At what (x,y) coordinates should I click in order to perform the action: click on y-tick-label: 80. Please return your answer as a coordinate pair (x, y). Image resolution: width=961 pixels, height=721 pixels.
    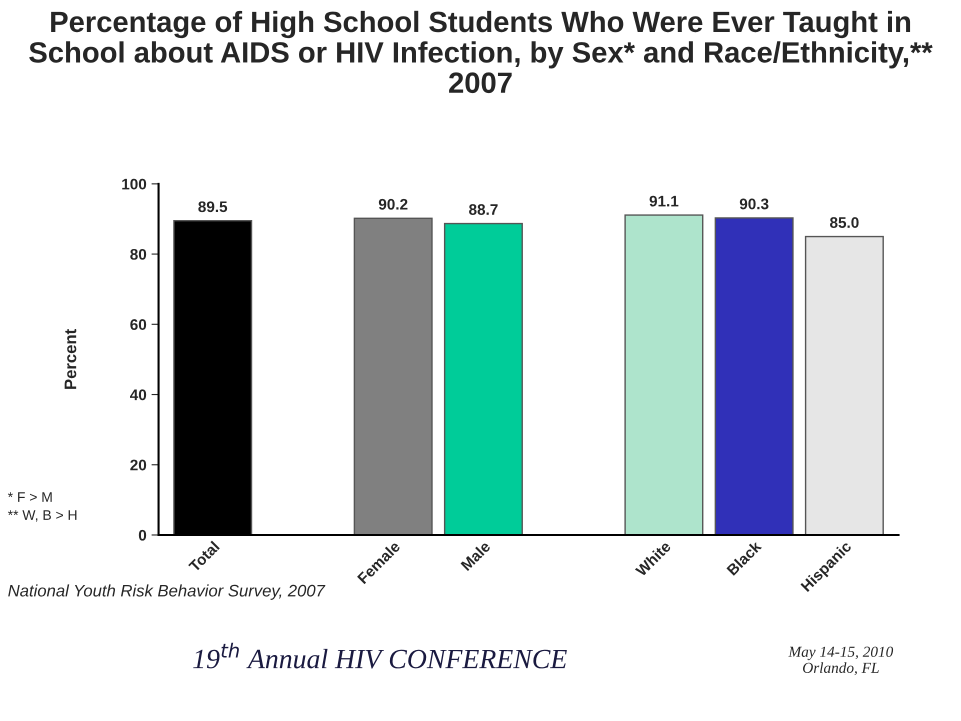
    Looking at the image, I should click on (138, 254).